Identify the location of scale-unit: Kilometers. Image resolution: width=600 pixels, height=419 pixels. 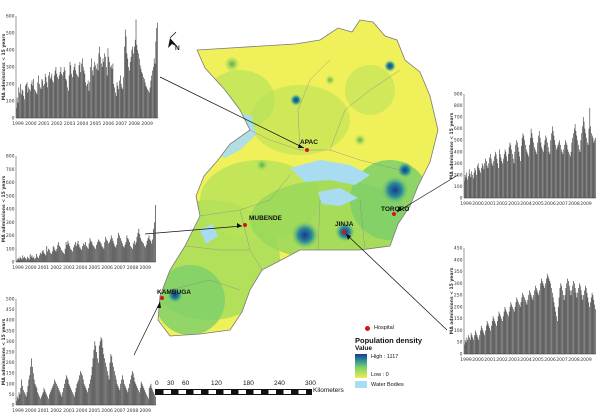
(328, 390).